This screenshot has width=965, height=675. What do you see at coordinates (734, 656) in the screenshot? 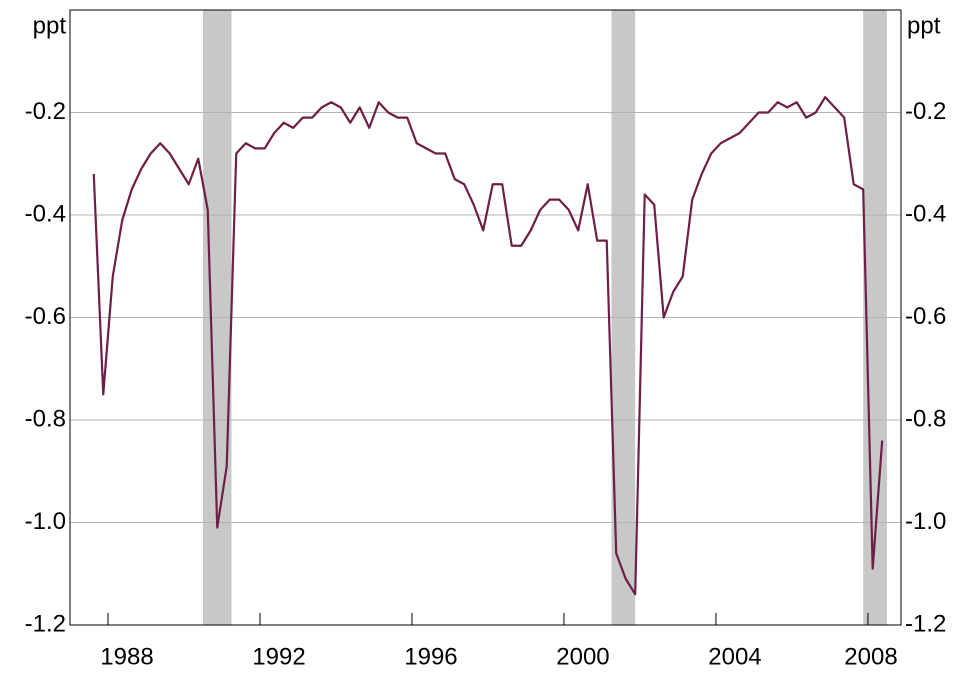
I see `x-tick-label: 2004` at bounding box center [734, 656].